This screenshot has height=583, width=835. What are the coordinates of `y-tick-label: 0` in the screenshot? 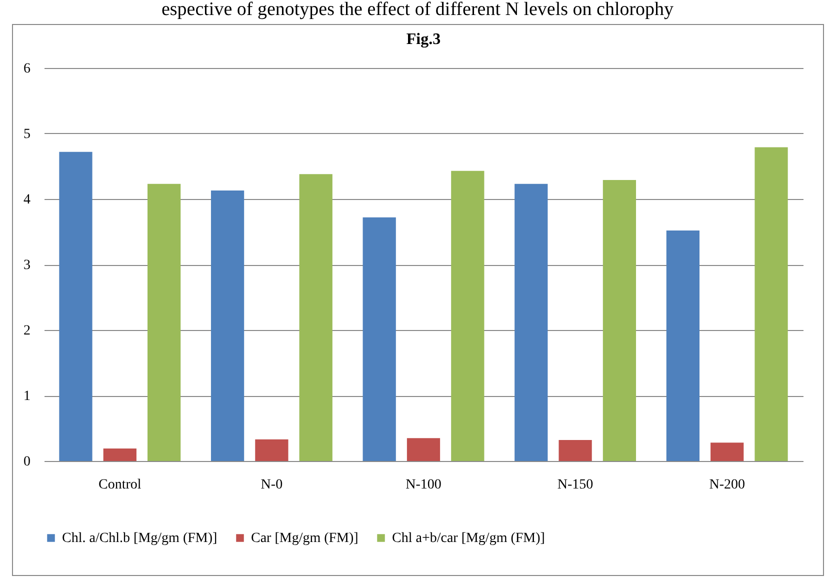 It's located at (27, 462).